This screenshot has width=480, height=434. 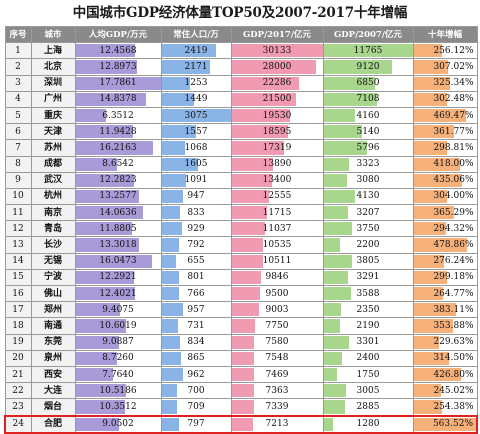 What do you see at coordinates (277, 34) in the screenshot?
I see `header-gdp-2017: GDP/2017/亿元` at bounding box center [277, 34].